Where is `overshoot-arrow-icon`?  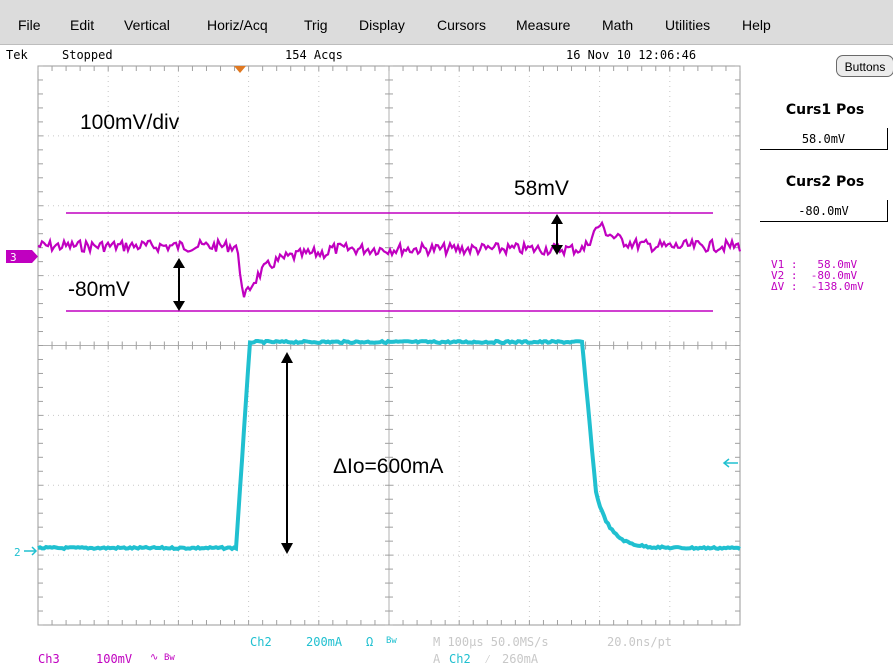
overshoot-arrow-icon is located at coordinates (557, 234).